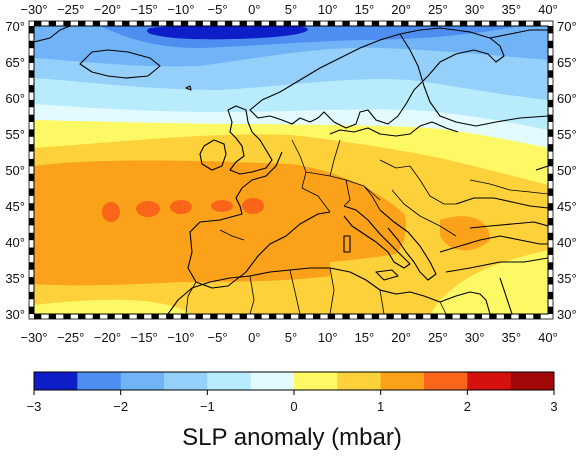 Image resolution: width=584 pixels, height=457 pixels. I want to click on lon-tick-label: −20°, so click(107, 337).